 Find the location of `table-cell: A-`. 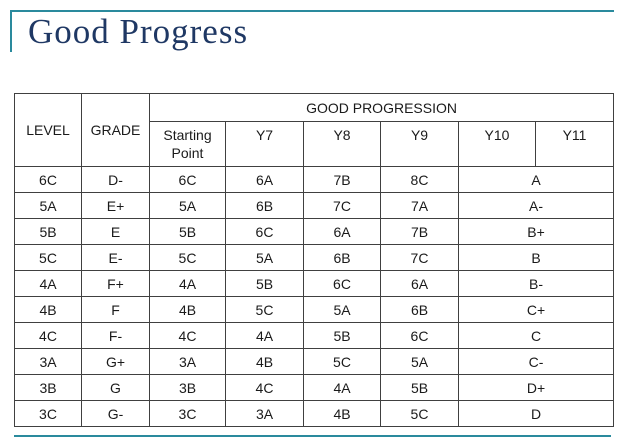

table-cell: A- is located at coordinates (536, 205).